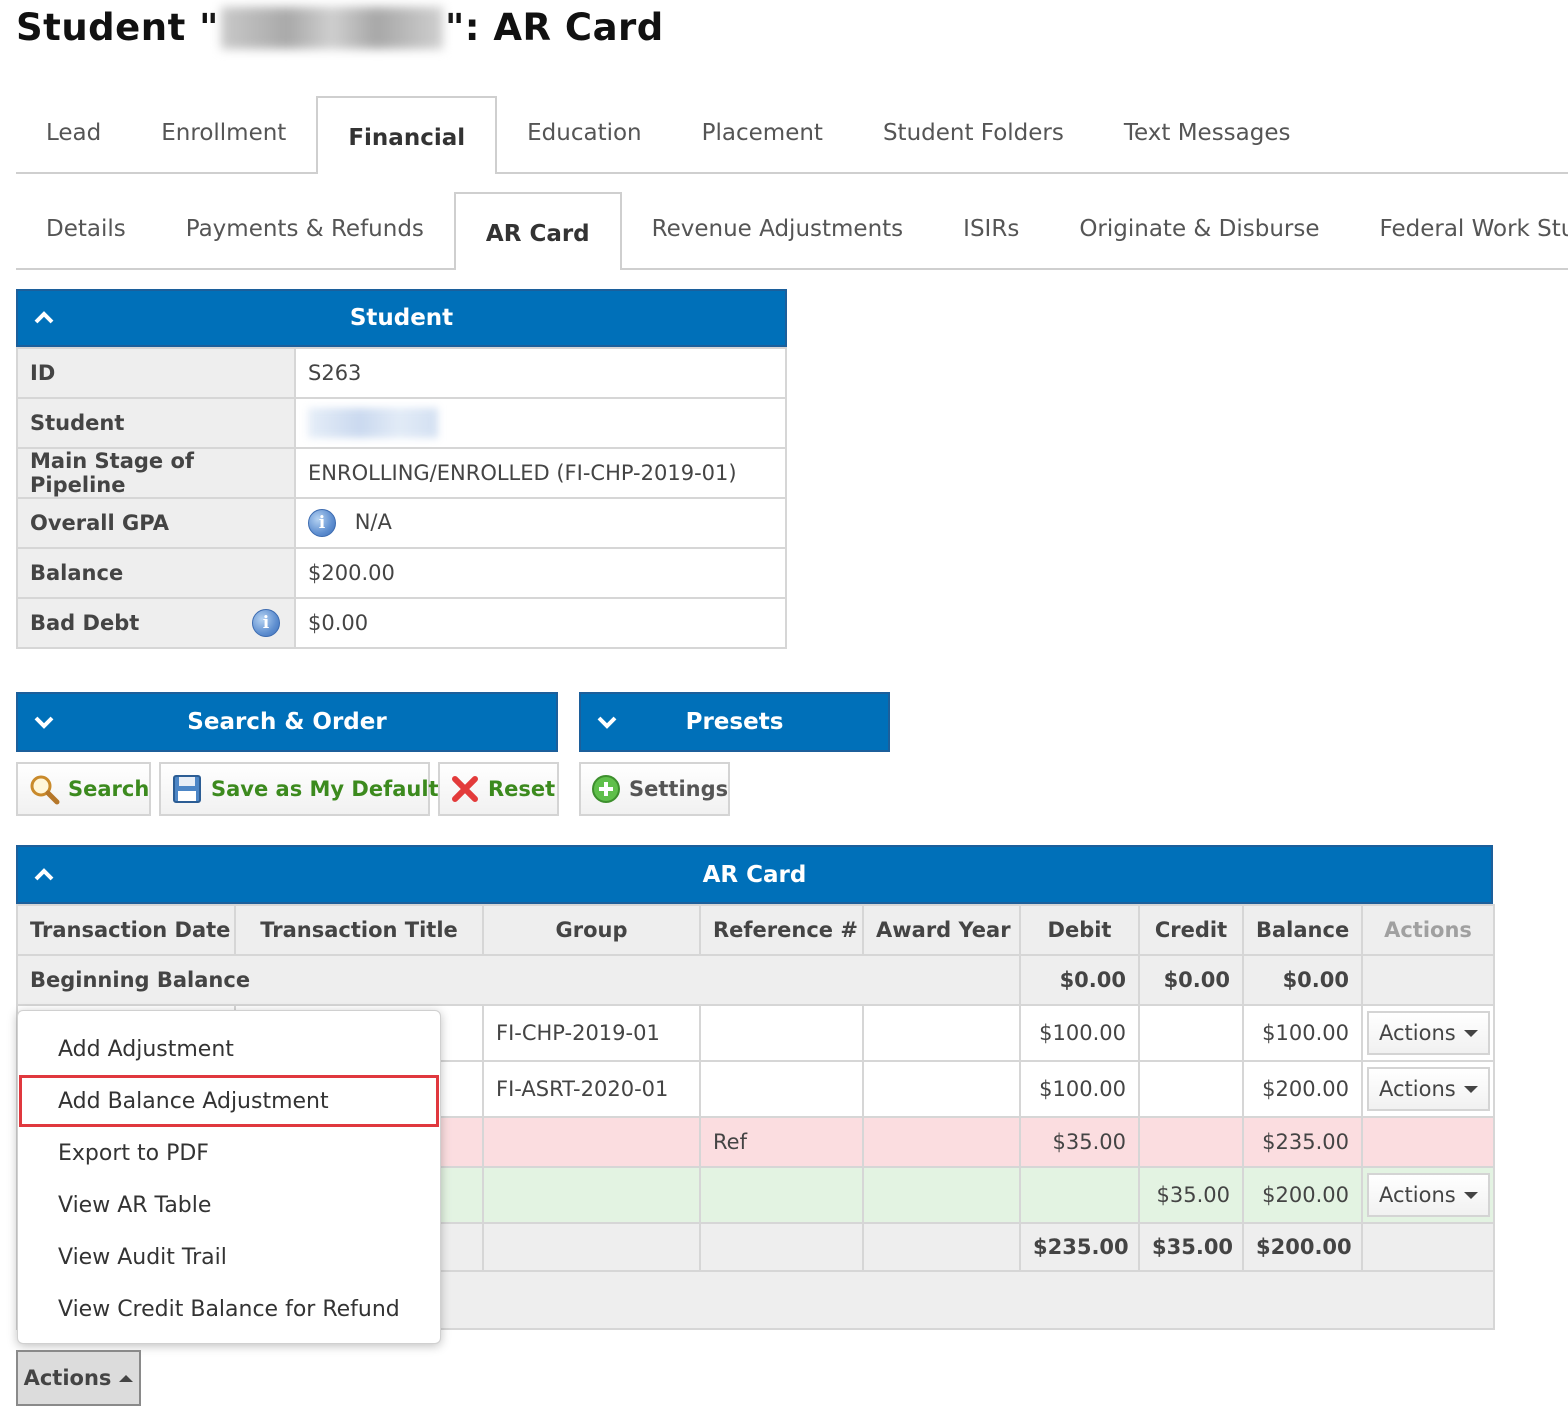  What do you see at coordinates (325, 789) in the screenshot?
I see `save-default-label: Save as My Default` at bounding box center [325, 789].